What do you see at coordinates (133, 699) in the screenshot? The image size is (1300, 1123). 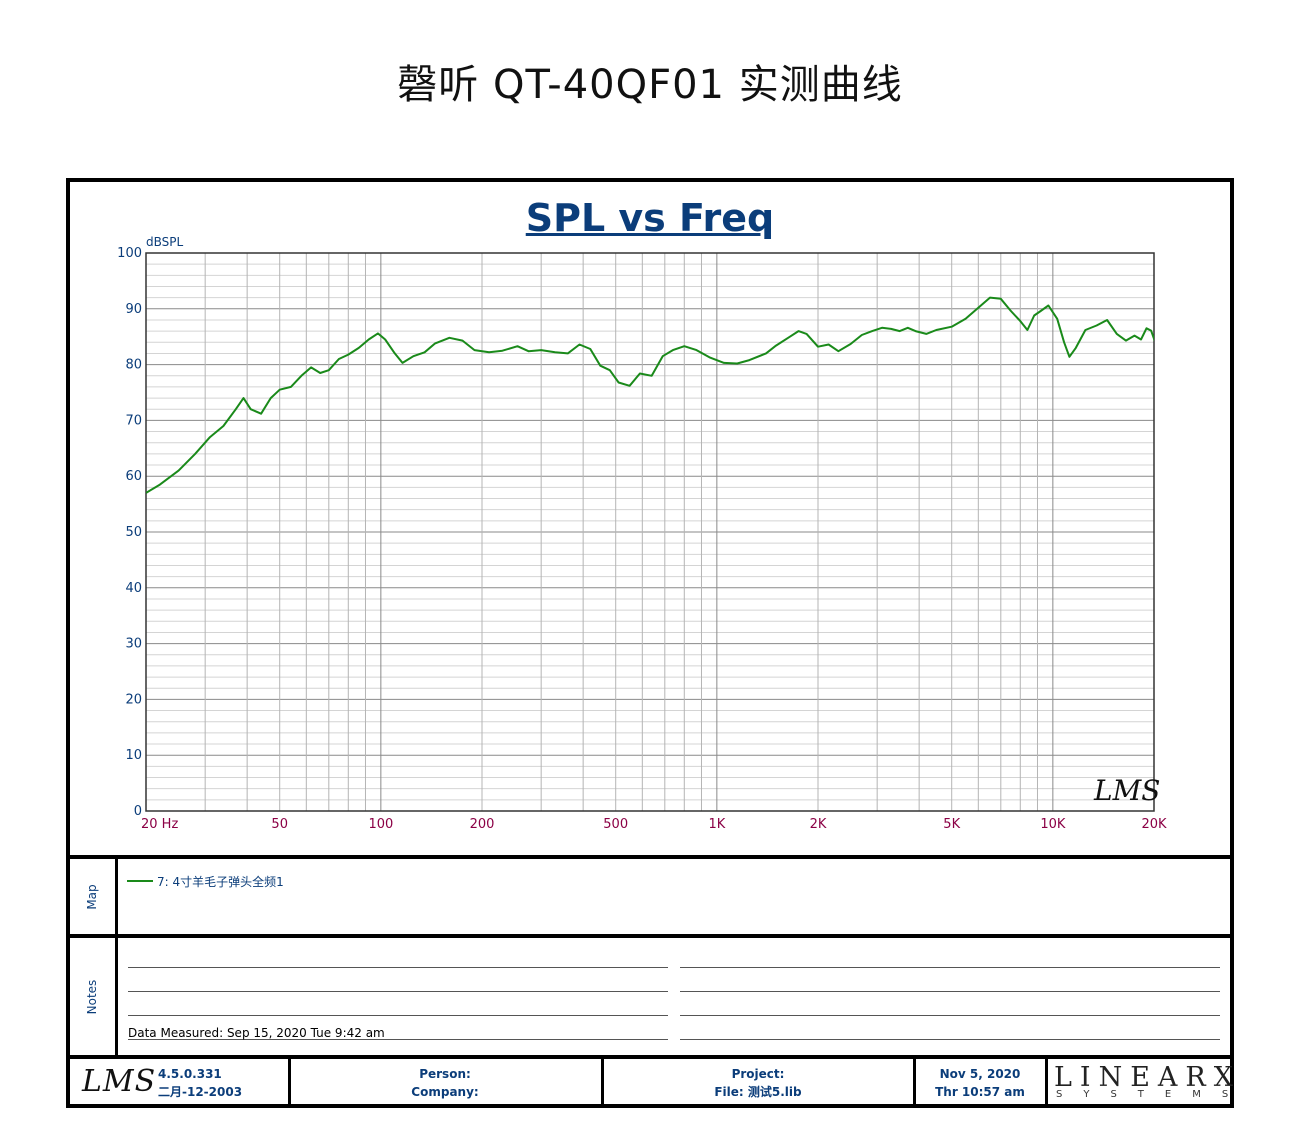 I see `y-tick-label: 20` at bounding box center [133, 699].